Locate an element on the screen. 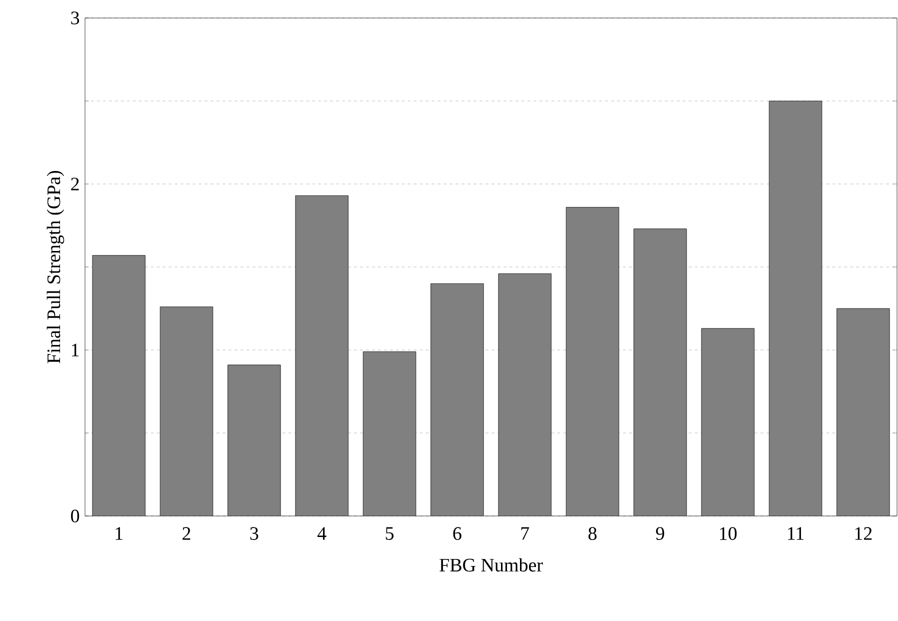  y-tick-label: 2 is located at coordinates (75, 184).